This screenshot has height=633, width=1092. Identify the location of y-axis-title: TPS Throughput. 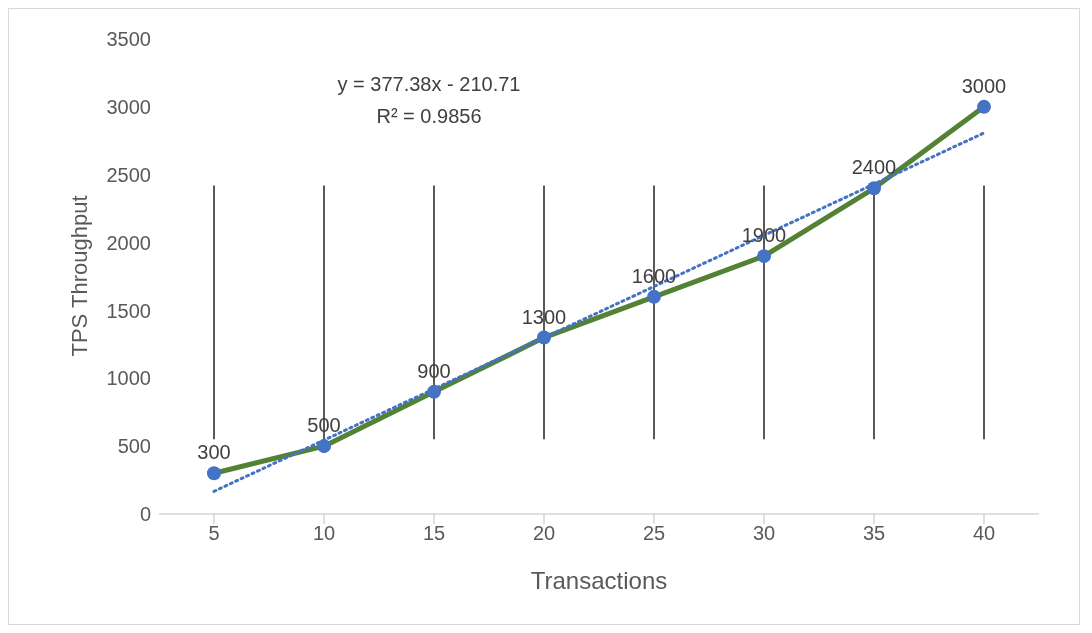
(79, 276).